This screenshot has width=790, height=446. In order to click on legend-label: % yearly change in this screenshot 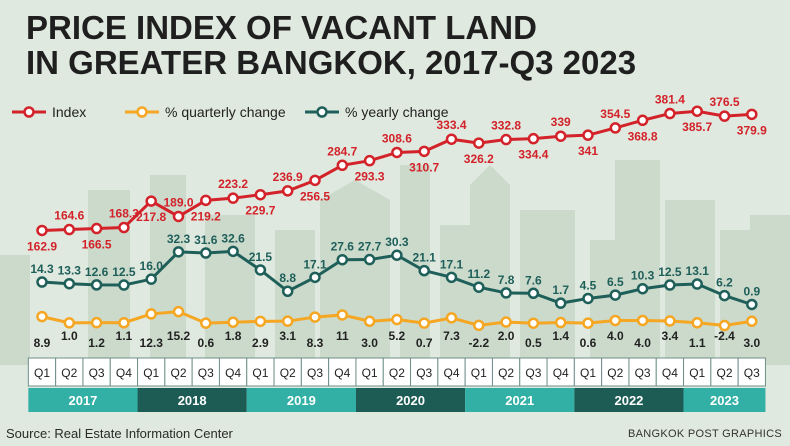, I will do `click(397, 112)`.